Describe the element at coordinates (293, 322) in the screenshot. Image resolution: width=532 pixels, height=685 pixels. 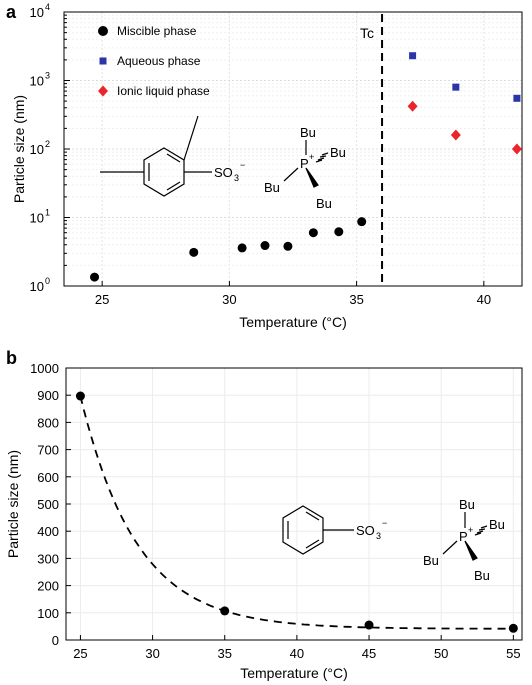
I see `panel-a-x-axis-label: Temperature (°C)` at that location.